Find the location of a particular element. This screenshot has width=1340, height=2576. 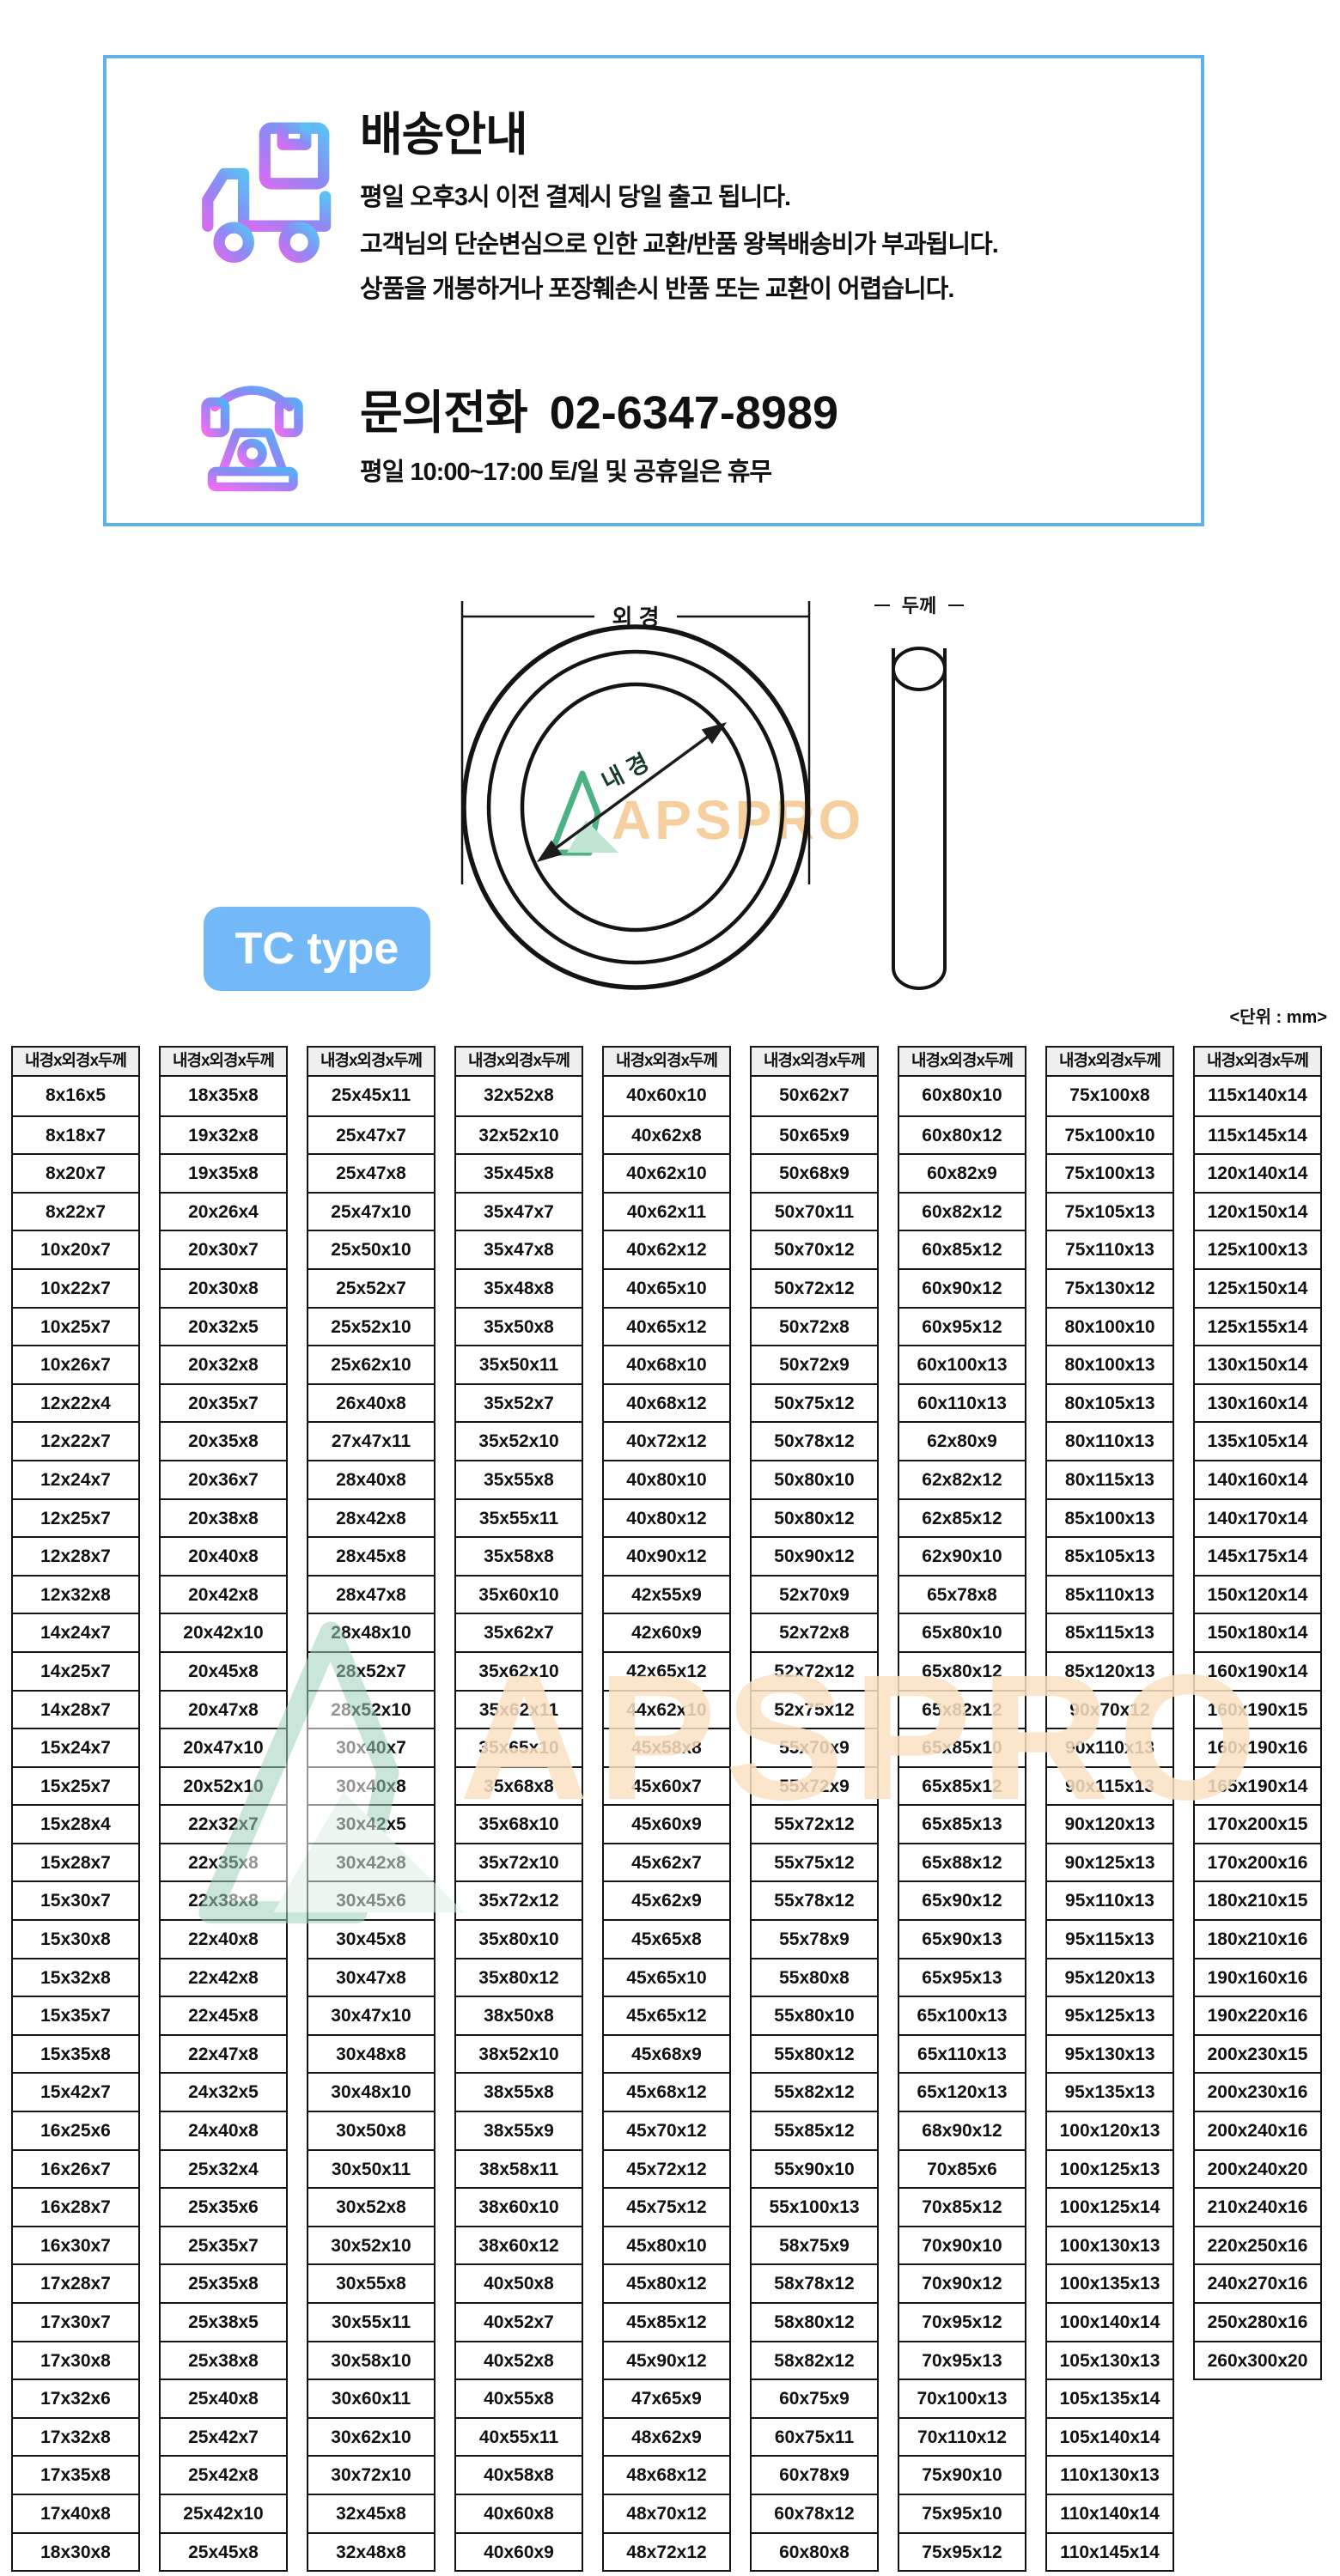

size-cell: 58x82x12 is located at coordinates (814, 2360).